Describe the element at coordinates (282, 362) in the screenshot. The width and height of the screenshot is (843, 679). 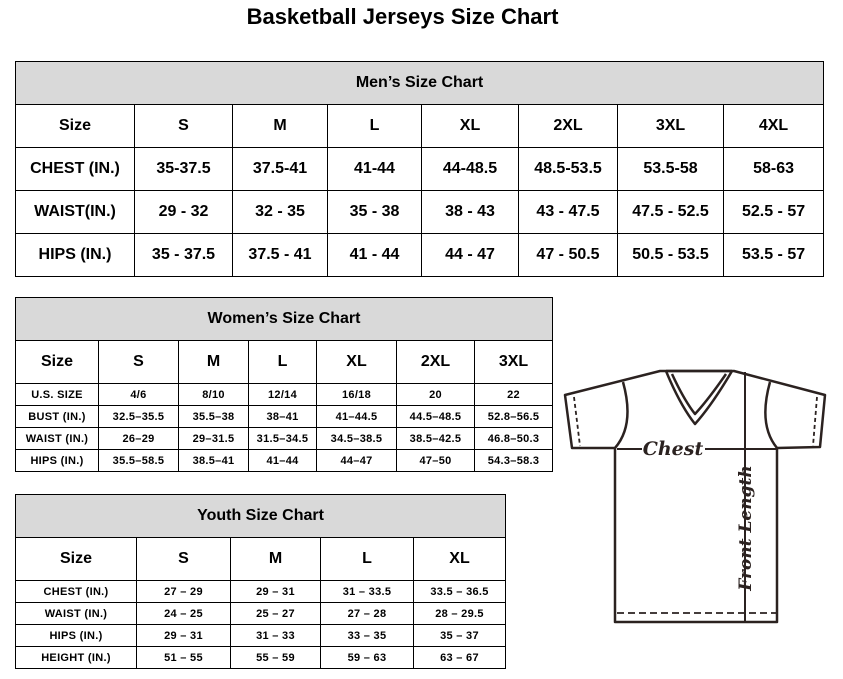
I see `women-header-cell: L` at that location.